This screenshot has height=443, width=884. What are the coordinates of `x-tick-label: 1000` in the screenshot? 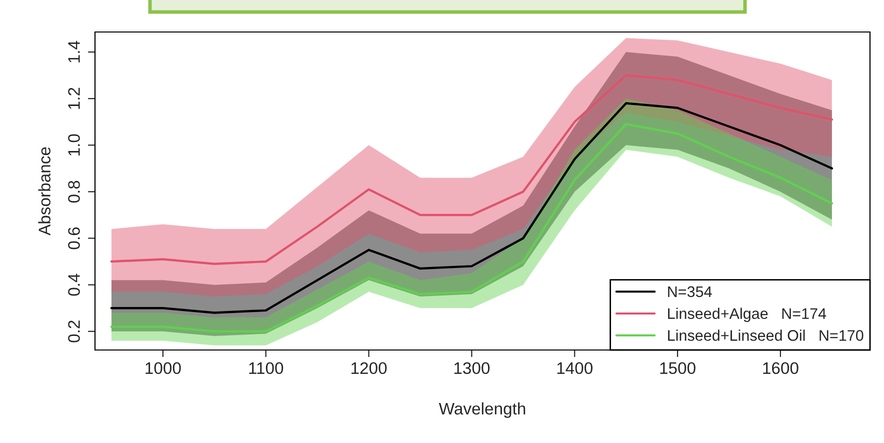 It's located at (163, 368).